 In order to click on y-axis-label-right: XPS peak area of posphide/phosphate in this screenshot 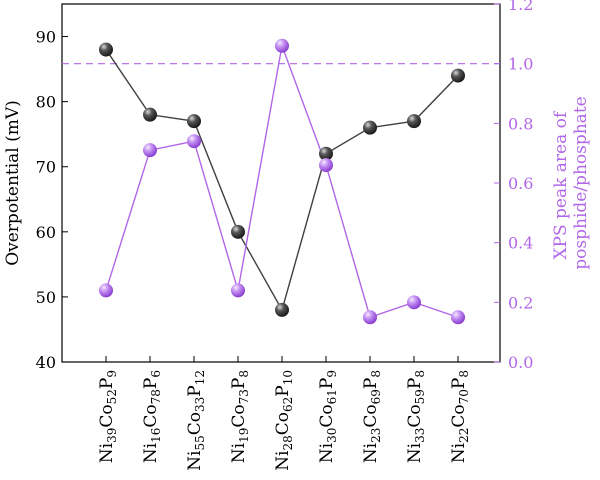, I will do `click(571, 182)`.